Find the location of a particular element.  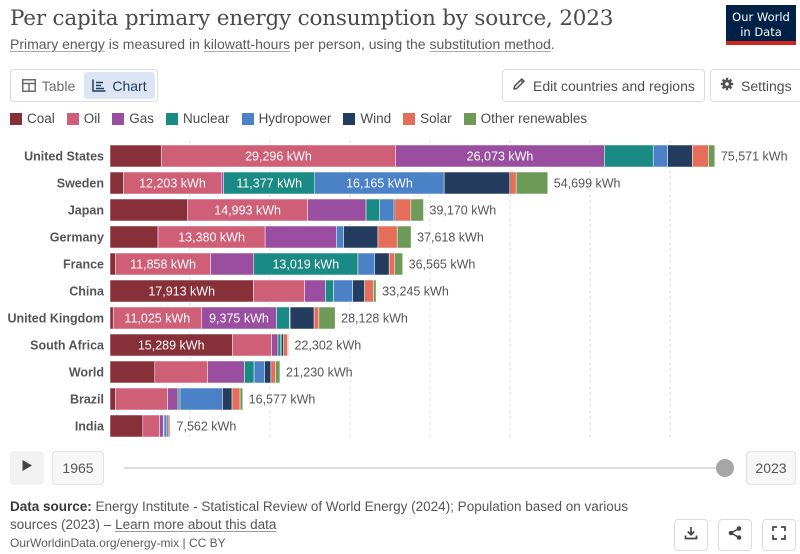

learn-more-link: Learn more about this data is located at coordinates (196, 524).